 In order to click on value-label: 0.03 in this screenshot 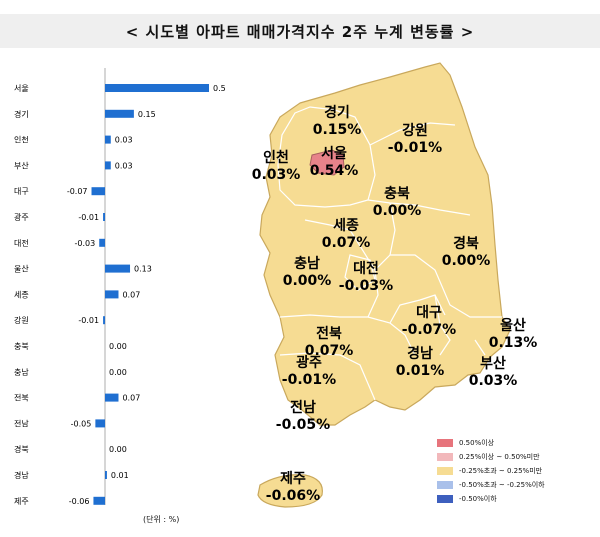, I will do `click(124, 165)`.